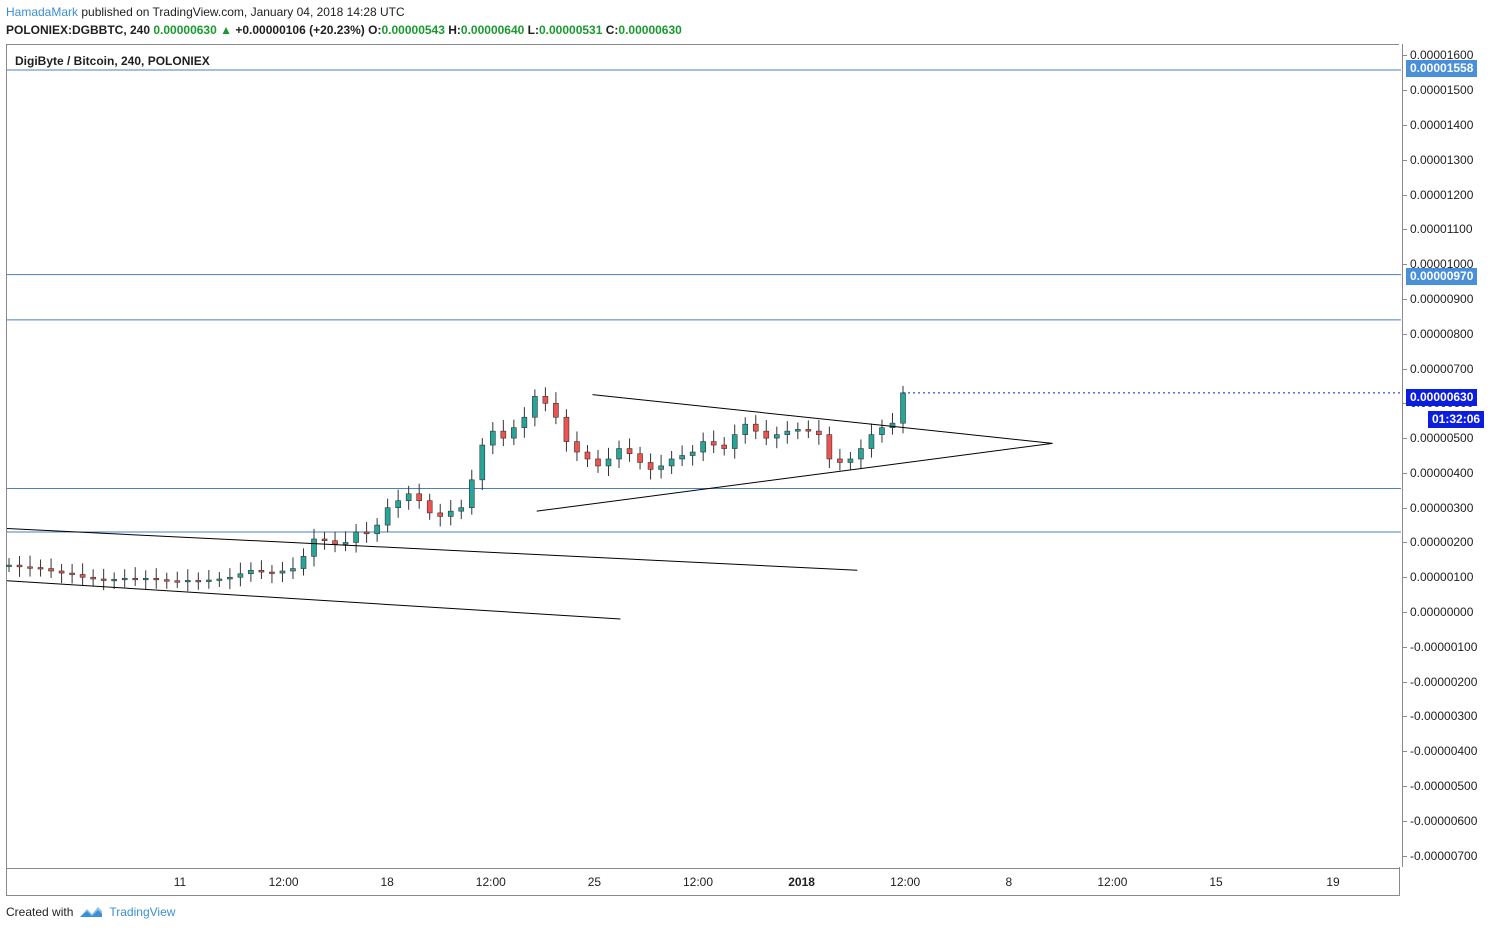 The width and height of the screenshot is (1503, 931). I want to click on y-tick-label: 0.00001100, so click(1441, 229).